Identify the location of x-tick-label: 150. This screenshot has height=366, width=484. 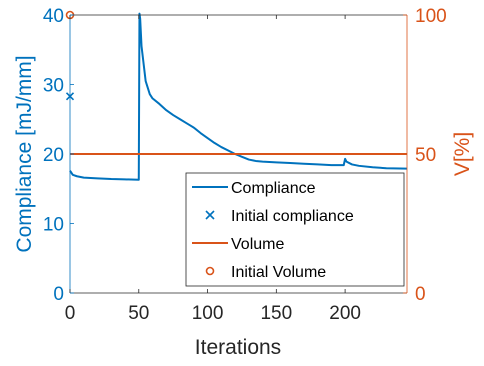
(276, 313).